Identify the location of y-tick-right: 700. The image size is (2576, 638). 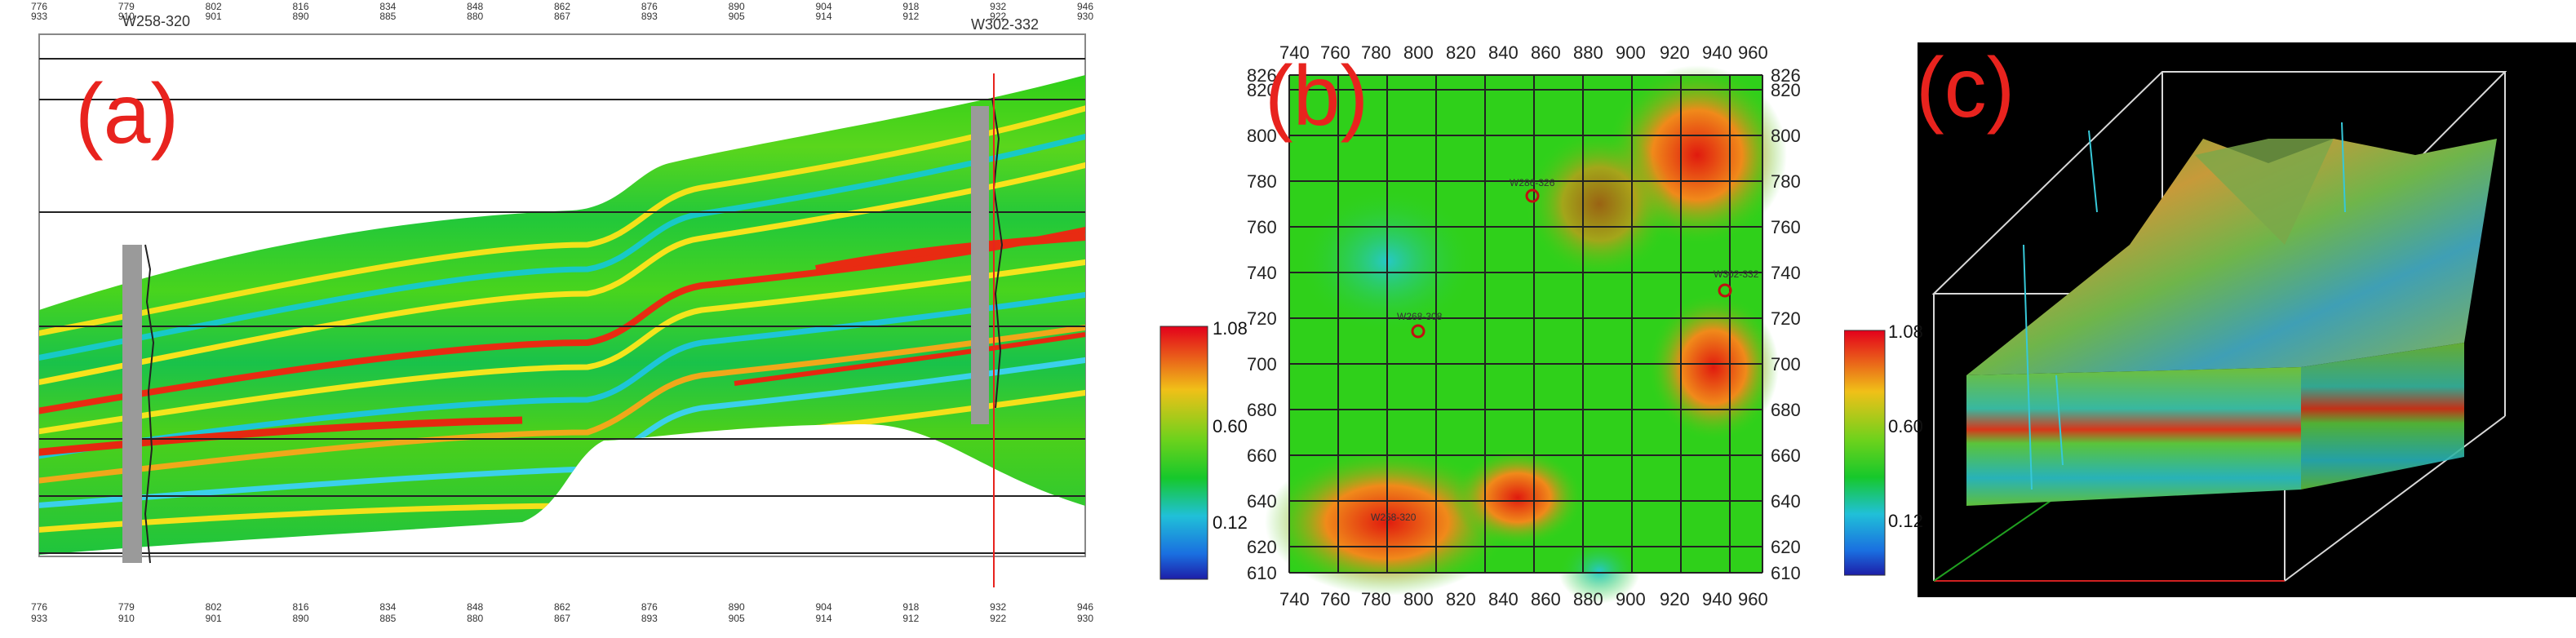
(1786, 364).